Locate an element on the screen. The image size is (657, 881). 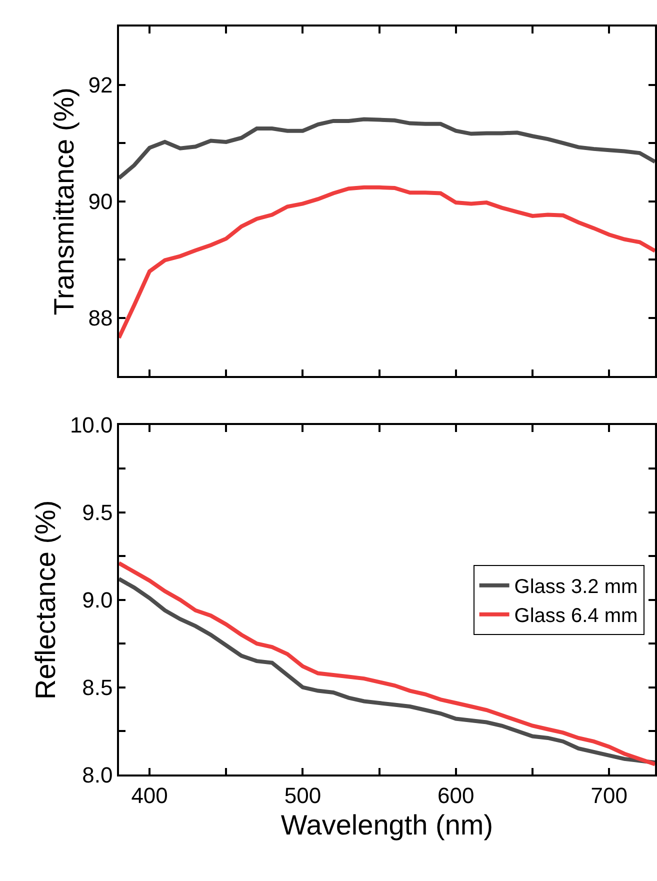
x-axis-title: Wavelength (nm) is located at coordinates (387, 824).